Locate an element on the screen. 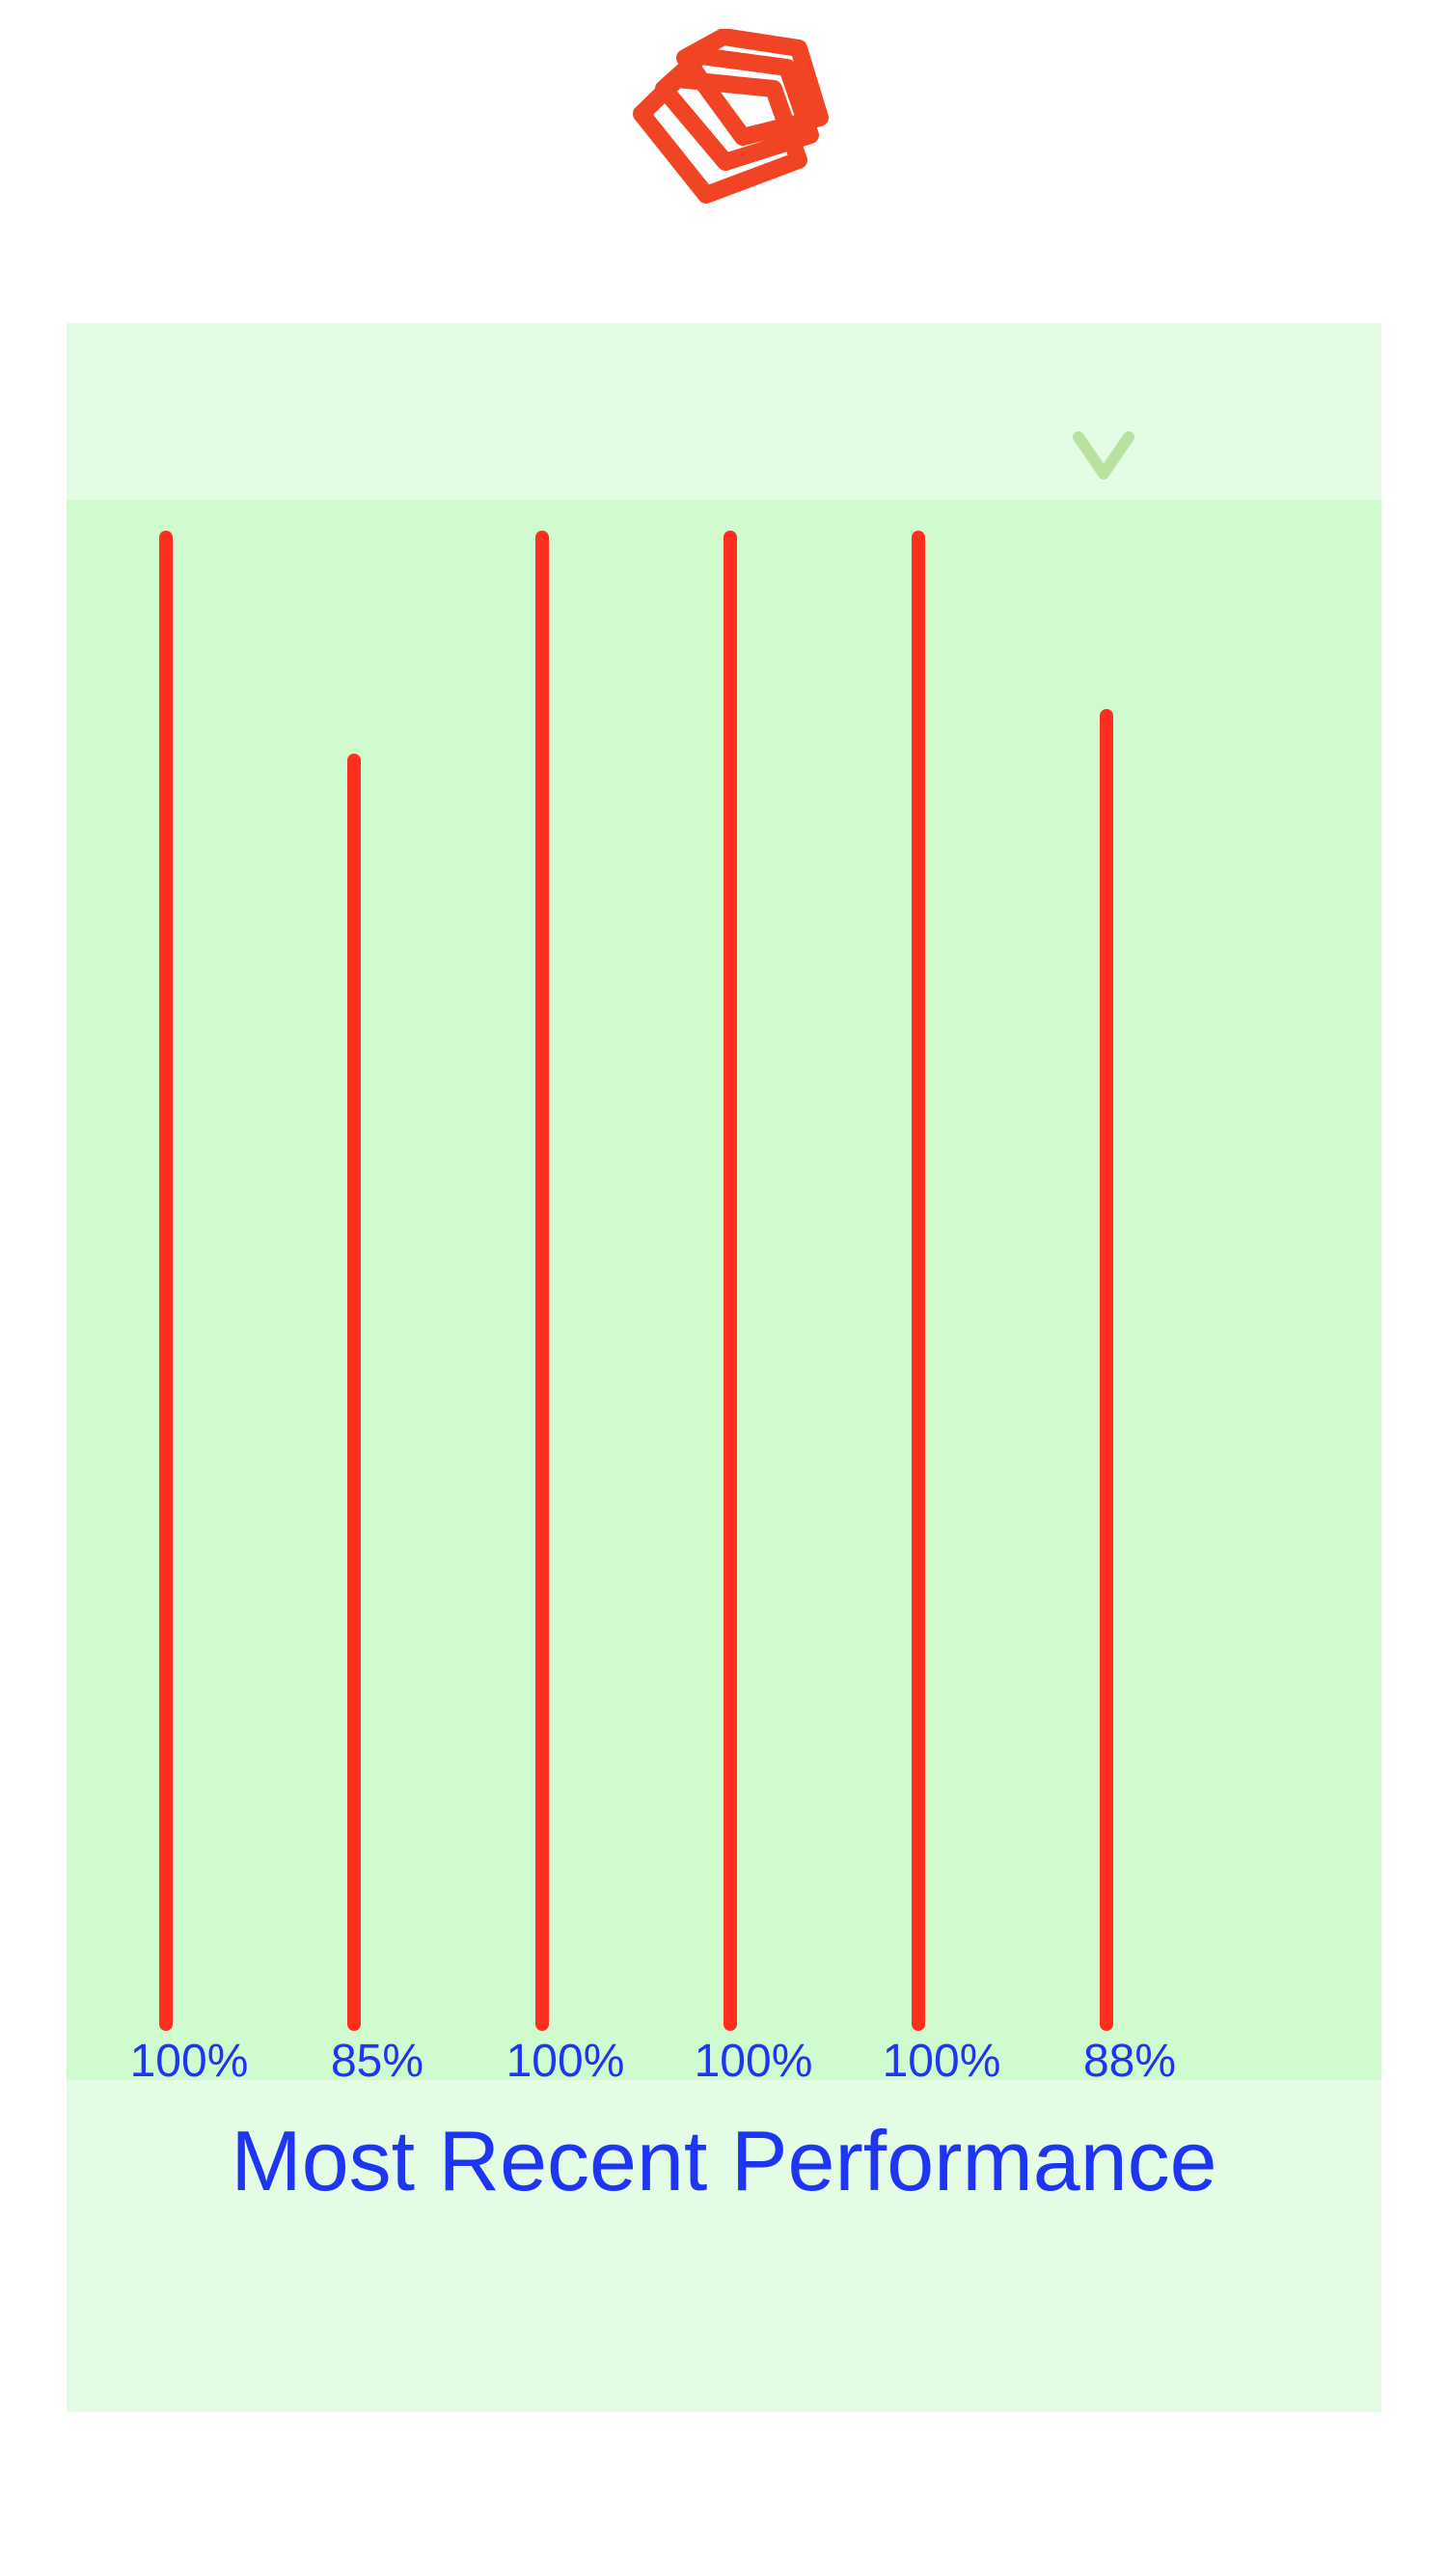  stacked-layers-icon is located at coordinates (731, 116).